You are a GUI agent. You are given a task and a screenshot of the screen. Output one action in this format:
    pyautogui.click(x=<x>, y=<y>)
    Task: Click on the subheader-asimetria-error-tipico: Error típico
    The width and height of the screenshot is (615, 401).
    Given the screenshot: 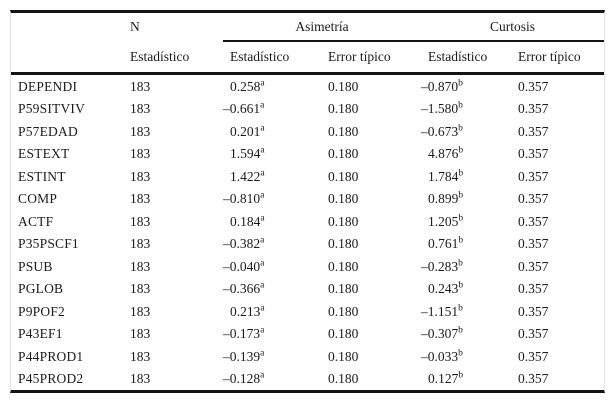 What is the action you would take?
    pyautogui.click(x=371, y=58)
    